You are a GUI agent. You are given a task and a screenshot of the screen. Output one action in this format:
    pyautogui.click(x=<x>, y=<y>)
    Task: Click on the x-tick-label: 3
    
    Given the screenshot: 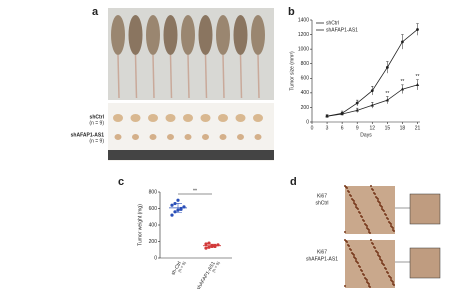 What is the action you would take?
    pyautogui.click(x=327, y=128)
    